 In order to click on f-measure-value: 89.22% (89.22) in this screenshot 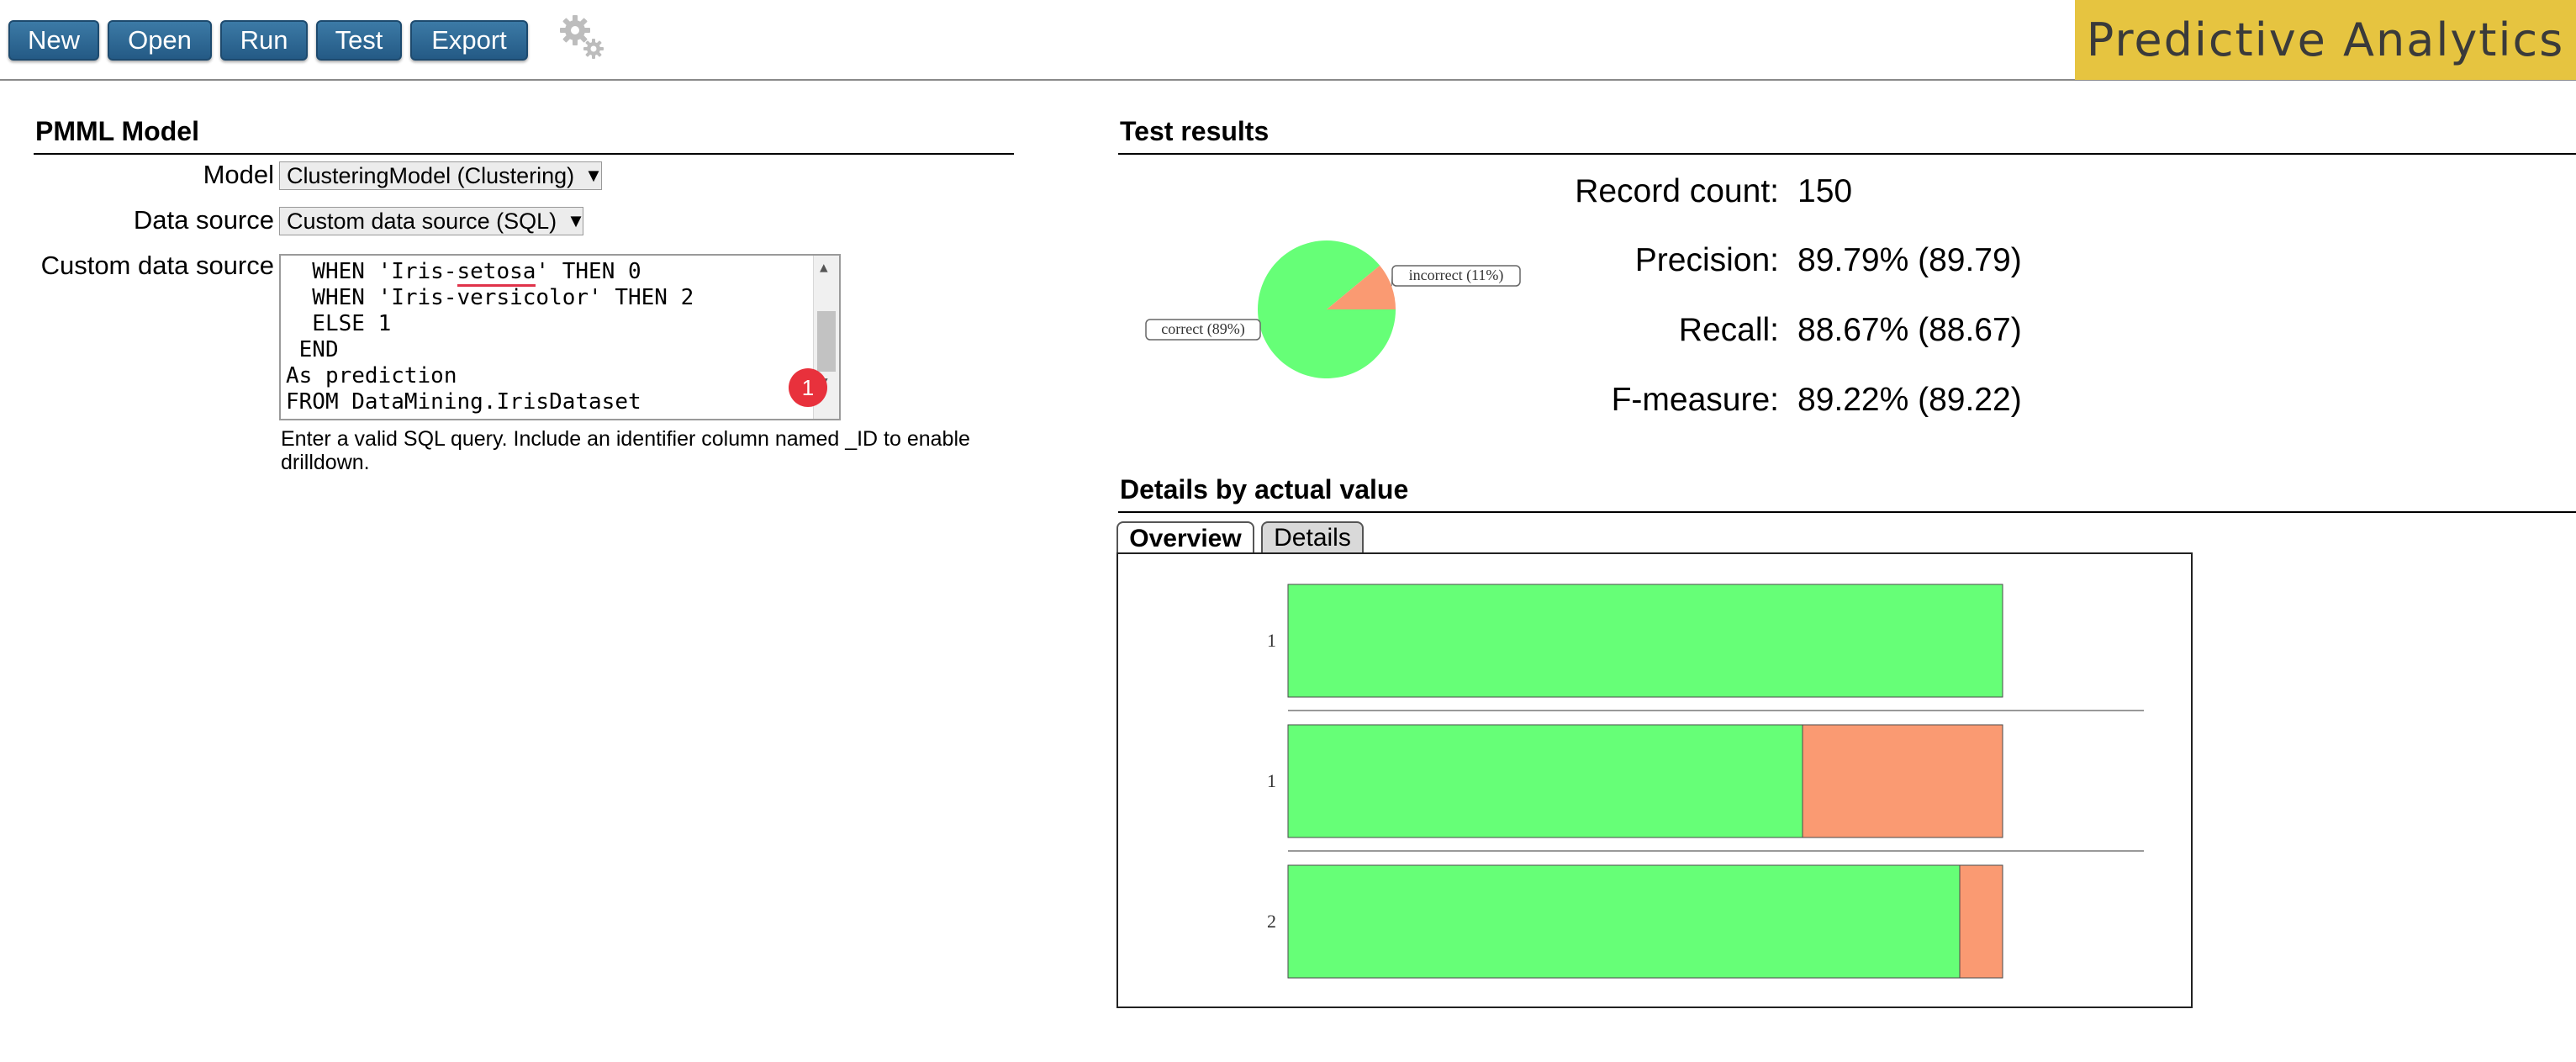, I will do `click(1909, 400)`.